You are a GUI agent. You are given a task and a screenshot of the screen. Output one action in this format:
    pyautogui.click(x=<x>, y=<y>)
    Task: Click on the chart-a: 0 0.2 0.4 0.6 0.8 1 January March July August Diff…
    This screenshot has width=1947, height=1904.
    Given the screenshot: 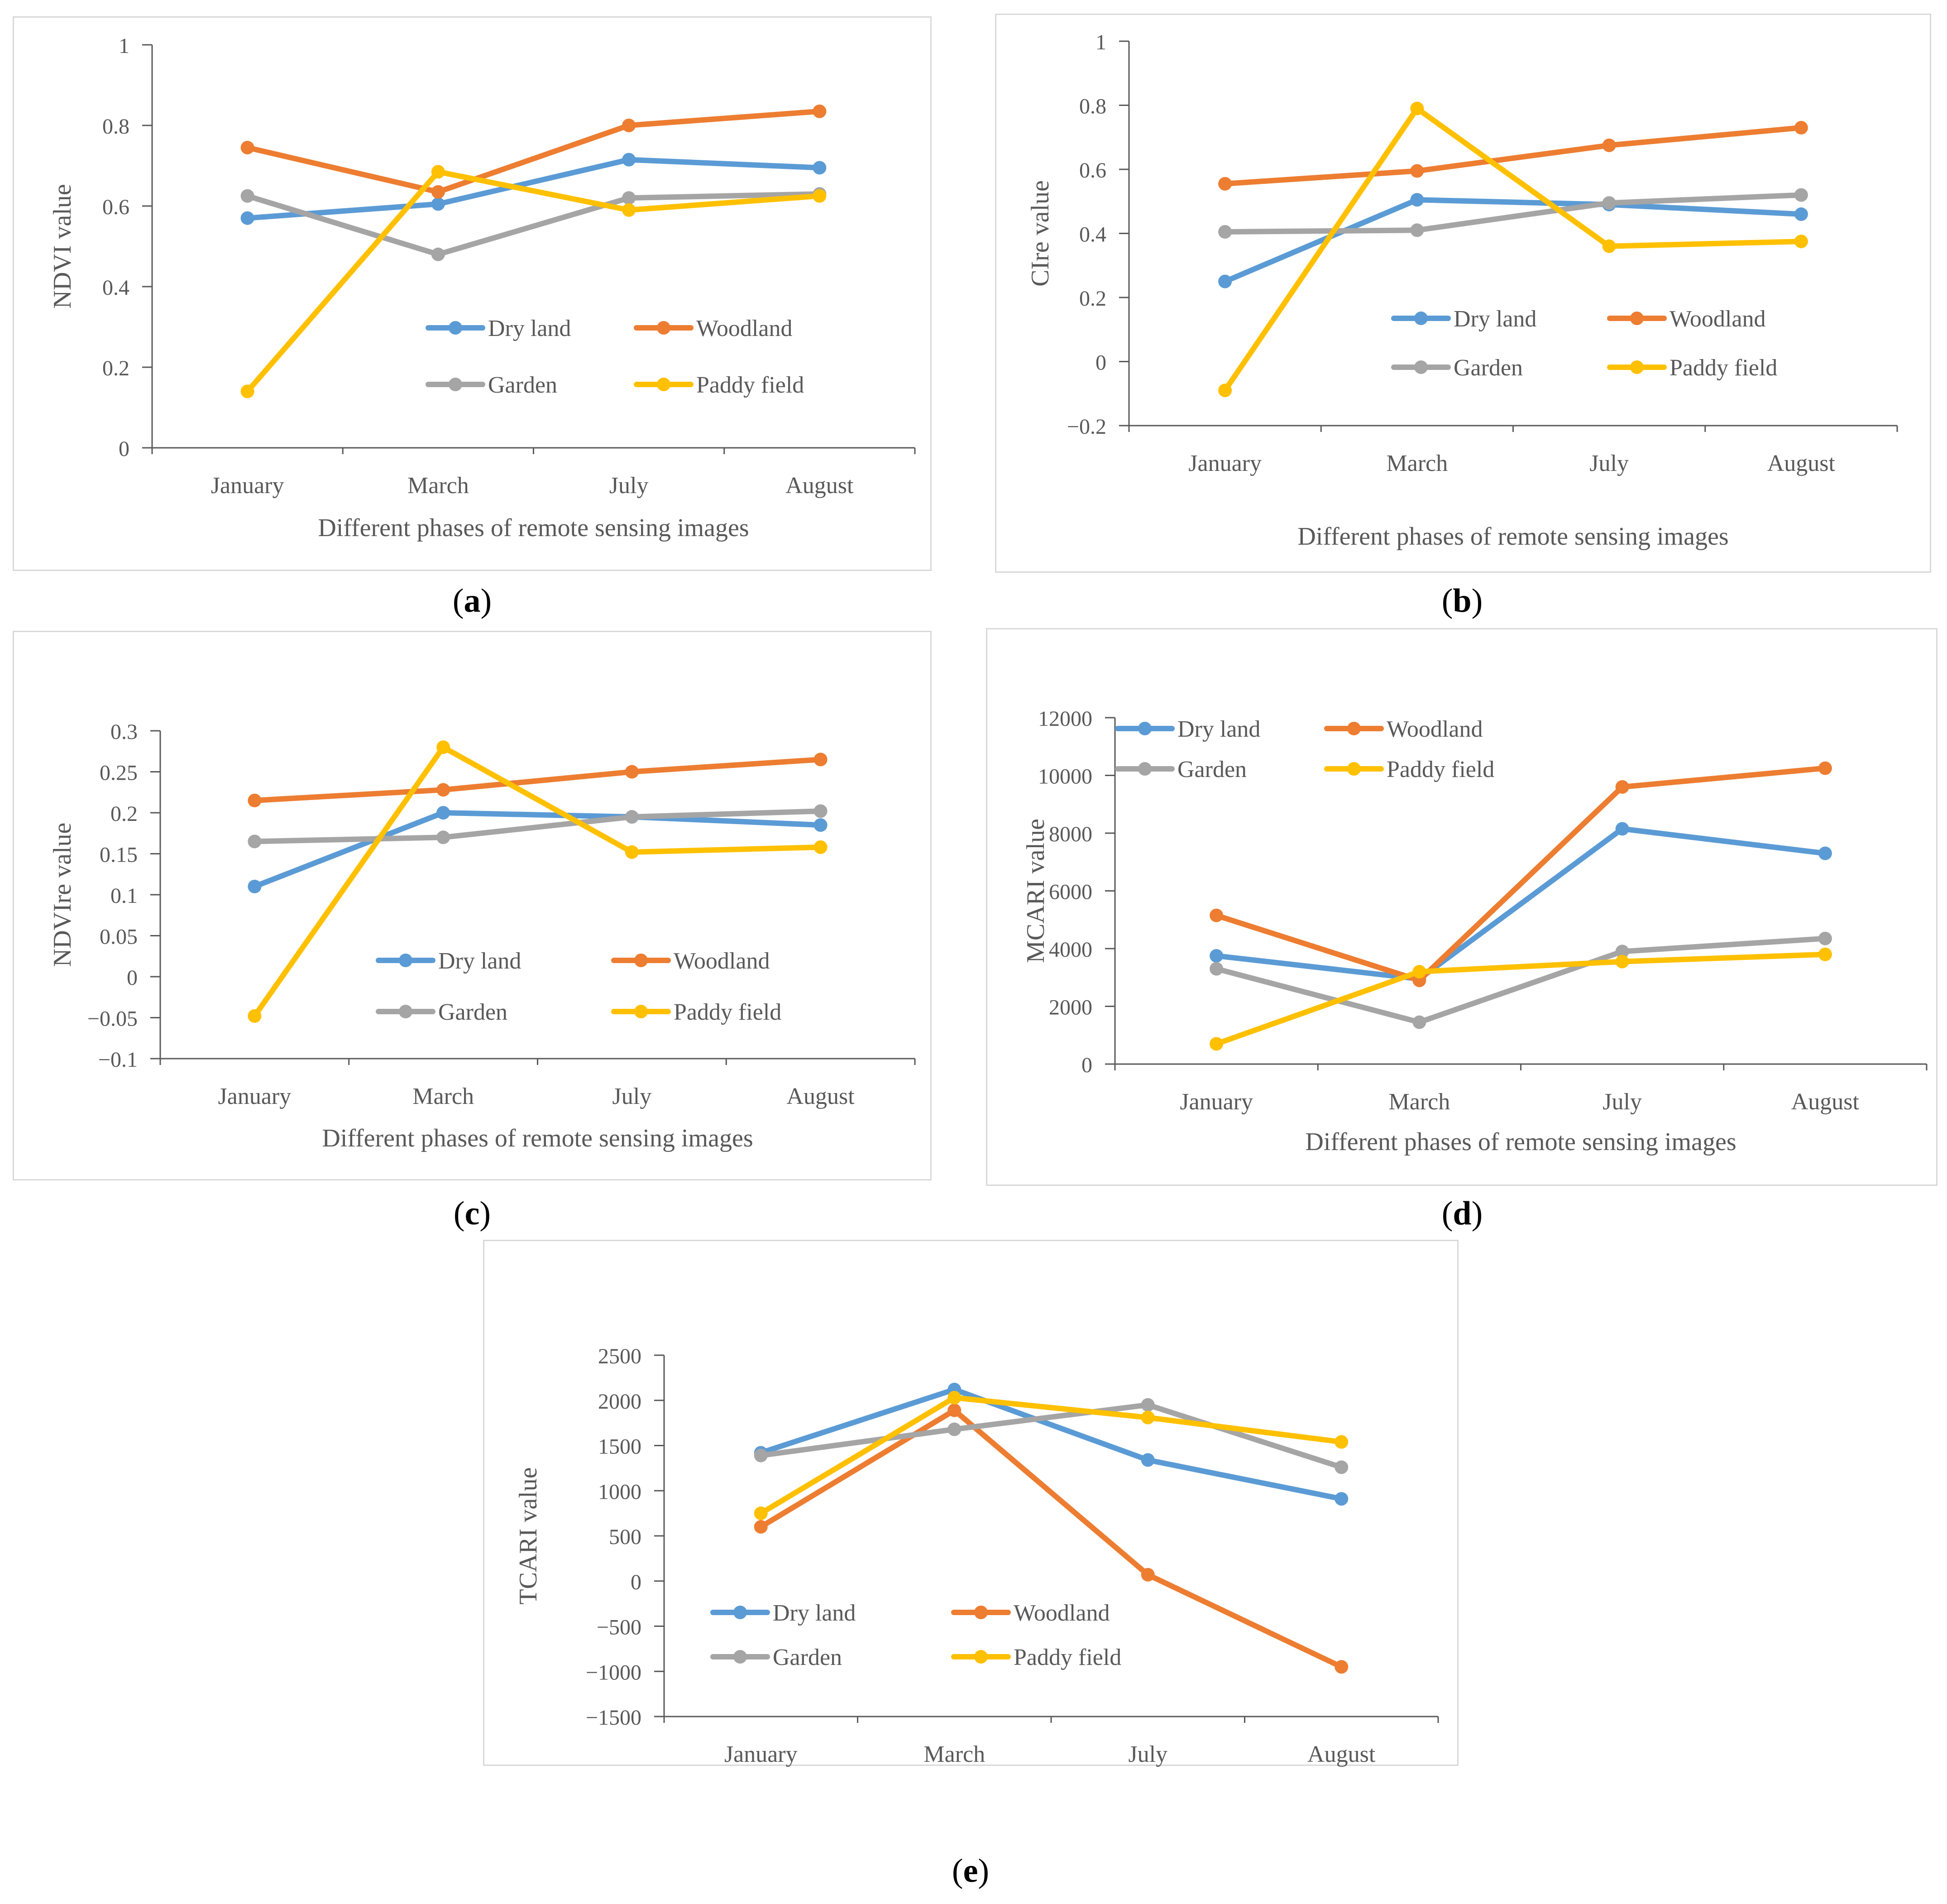 What is the action you would take?
    pyautogui.click(x=482, y=288)
    